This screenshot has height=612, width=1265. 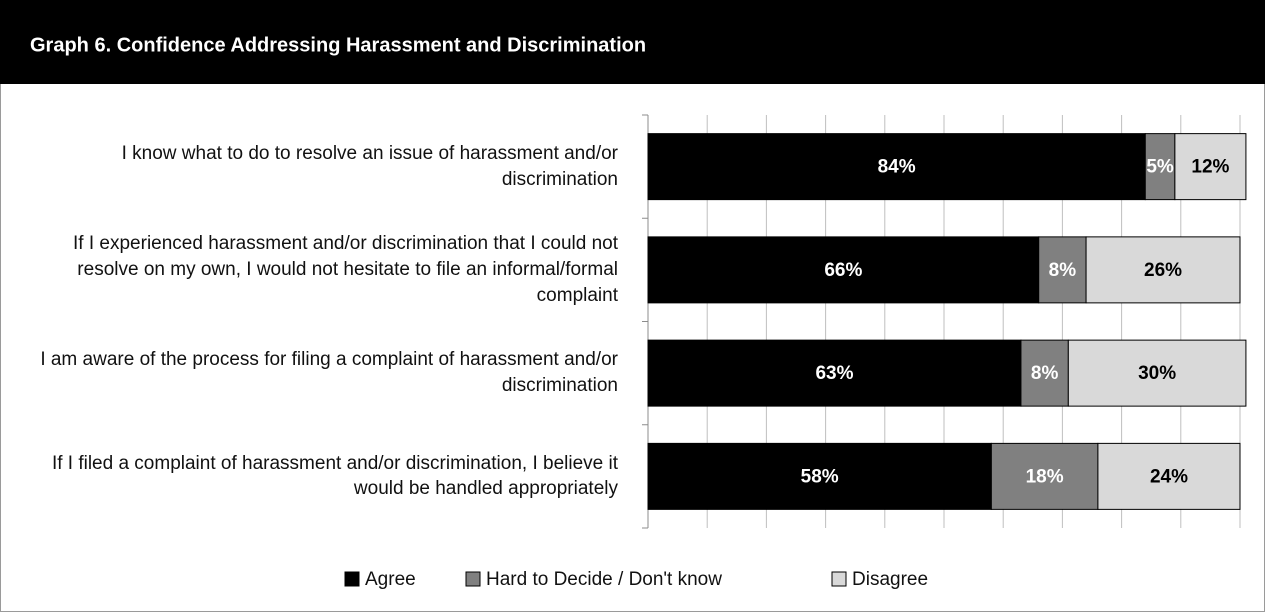 I want to click on value-label: 5%, so click(x=1160, y=167).